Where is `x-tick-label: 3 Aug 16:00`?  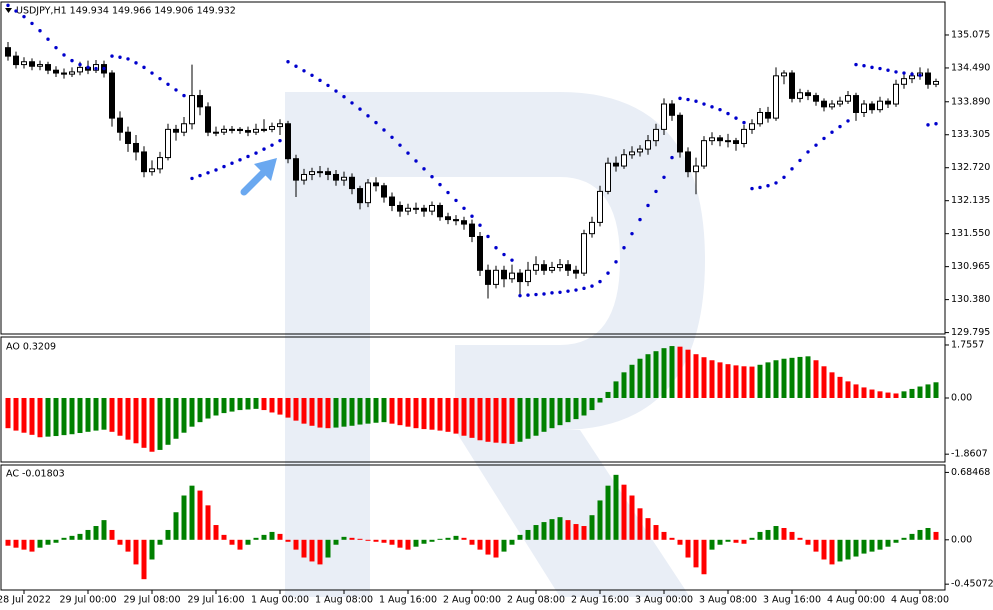 x-tick-label: 3 Aug 16:00 is located at coordinates (792, 600).